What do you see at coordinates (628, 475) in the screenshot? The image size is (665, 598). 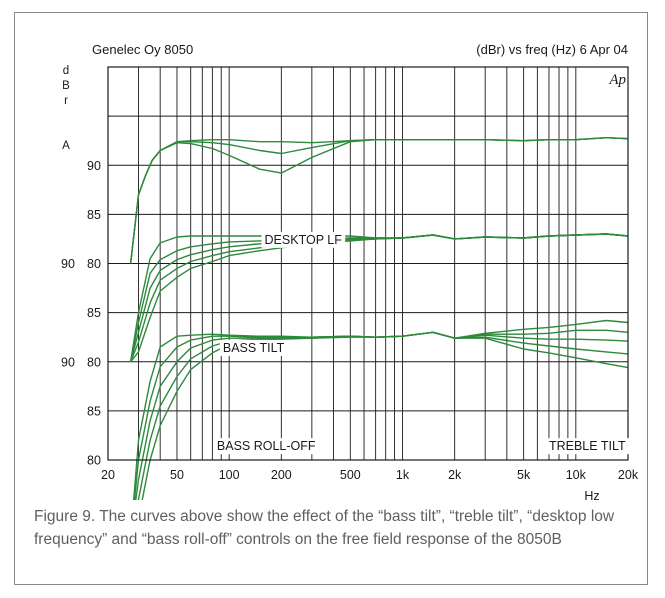 I see `x-tick-label: 20k` at bounding box center [628, 475].